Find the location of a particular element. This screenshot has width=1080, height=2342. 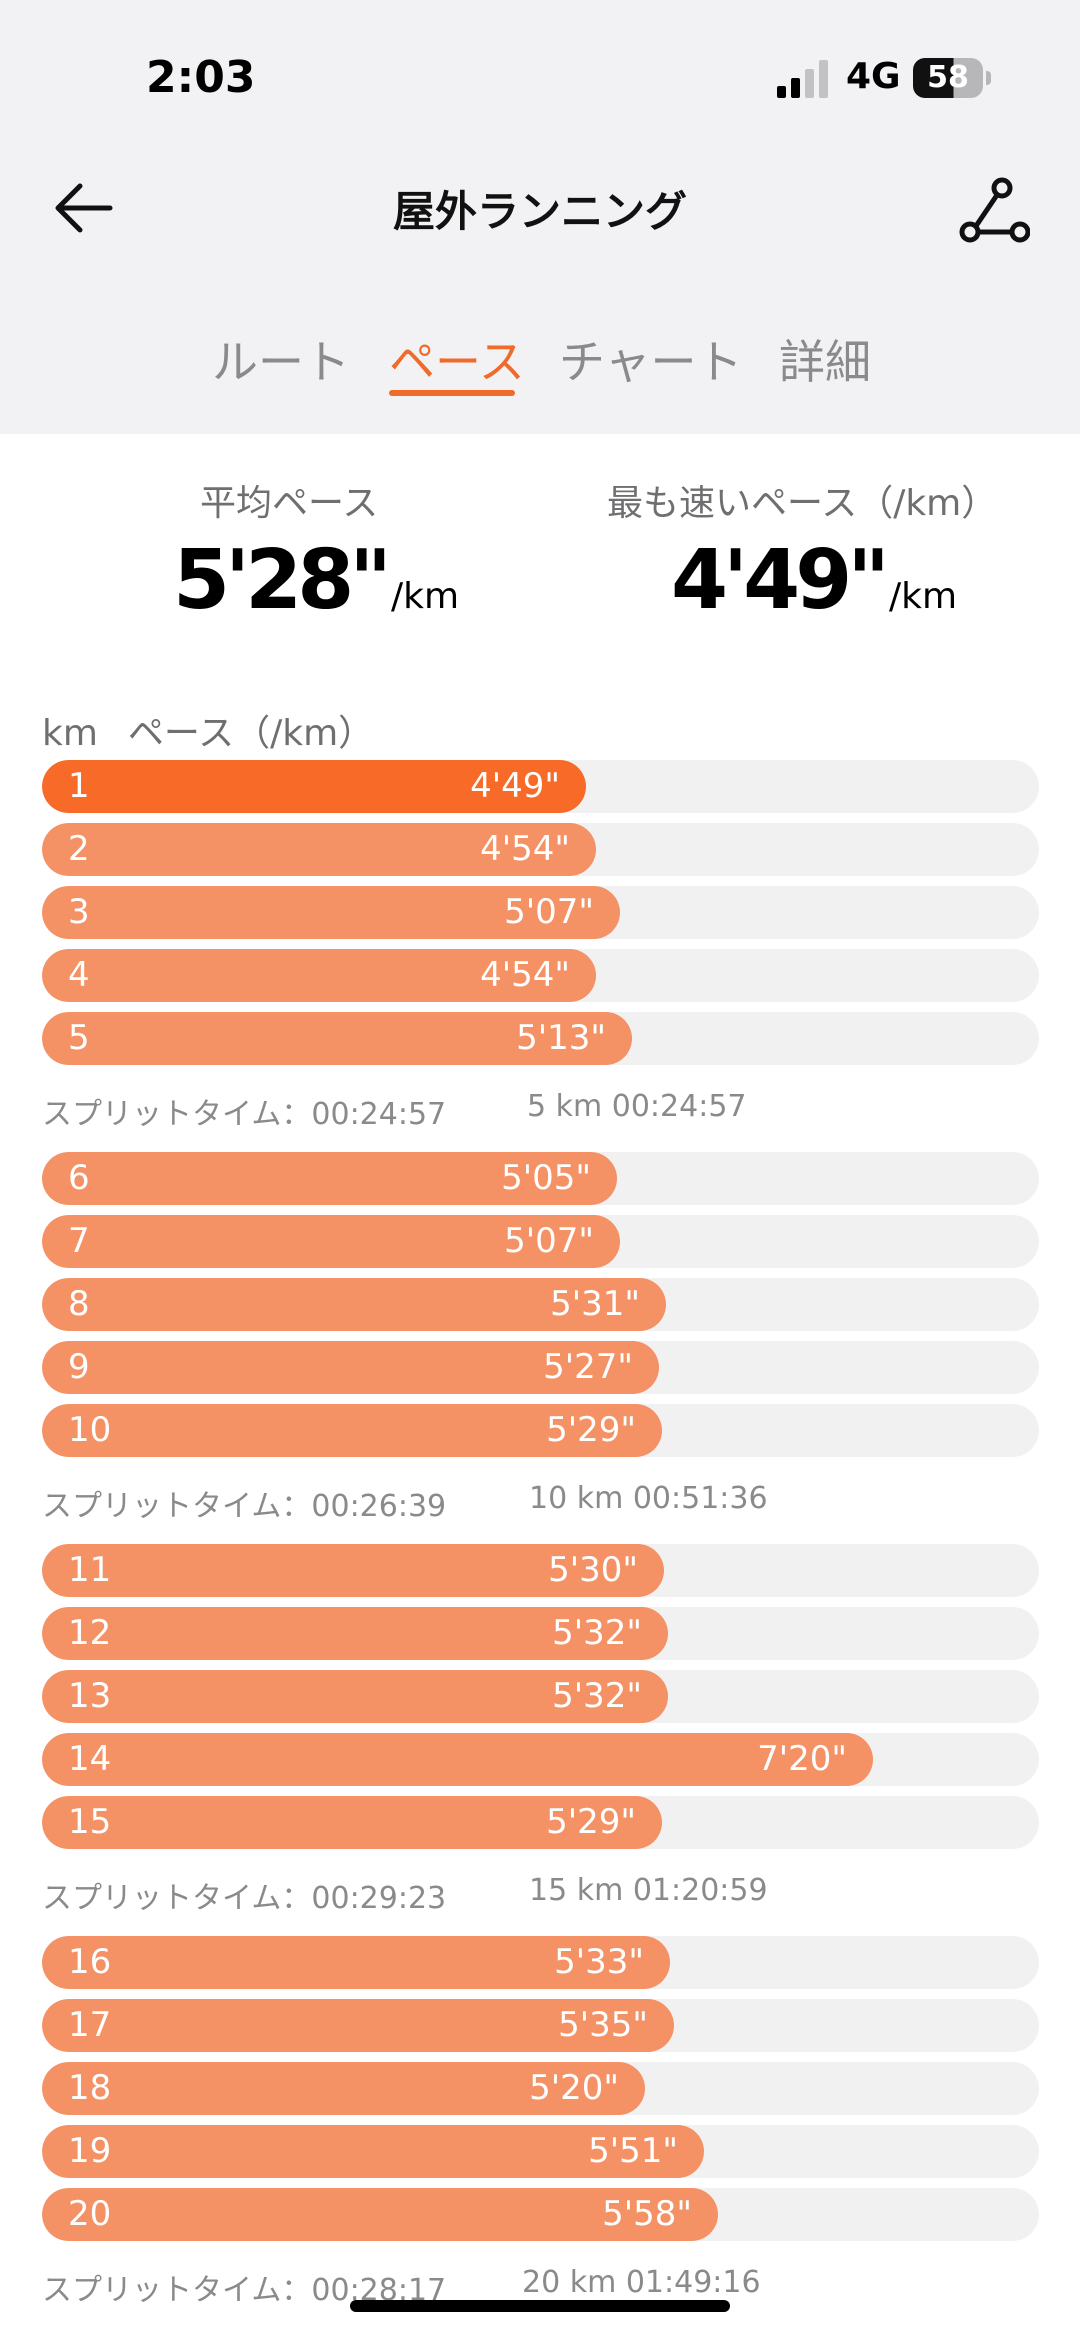

pace-label: 5'58" is located at coordinates (647, 2214).